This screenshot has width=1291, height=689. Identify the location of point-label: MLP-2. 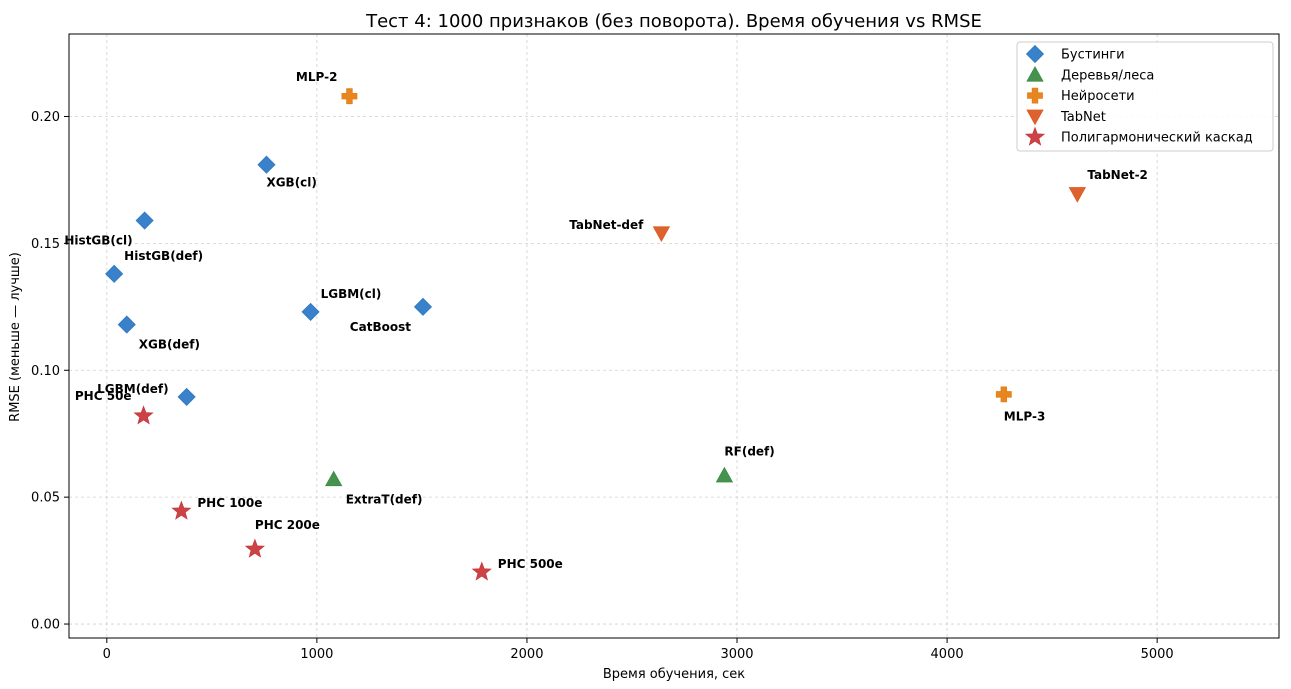
(317, 77).